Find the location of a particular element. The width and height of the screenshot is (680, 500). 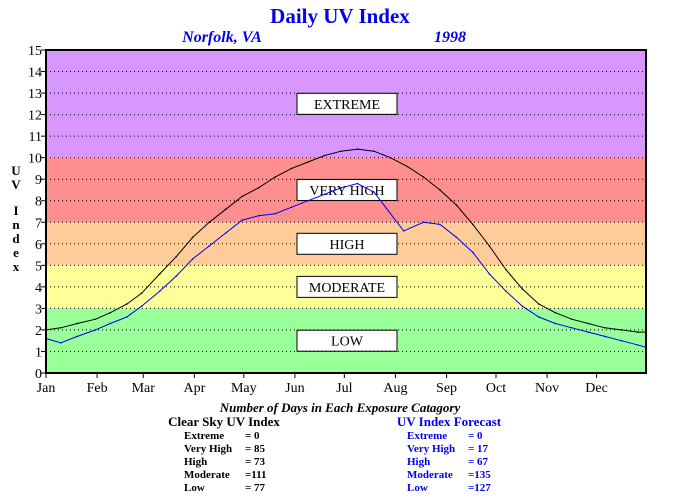

x-tick-label: Feb is located at coordinates (97, 388).